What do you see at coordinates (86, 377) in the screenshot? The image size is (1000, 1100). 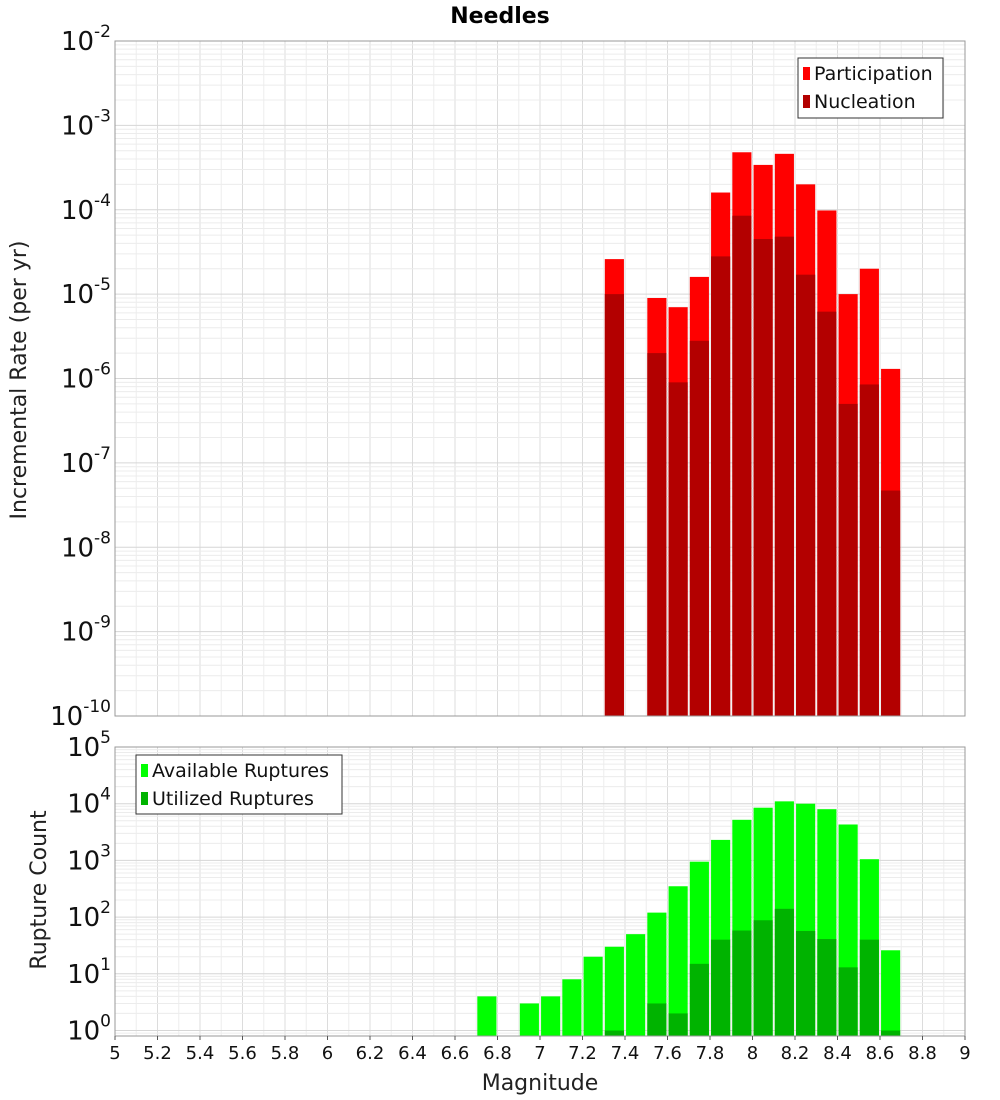 I see `y-tick-label: 10⁻⁶` at bounding box center [86, 377].